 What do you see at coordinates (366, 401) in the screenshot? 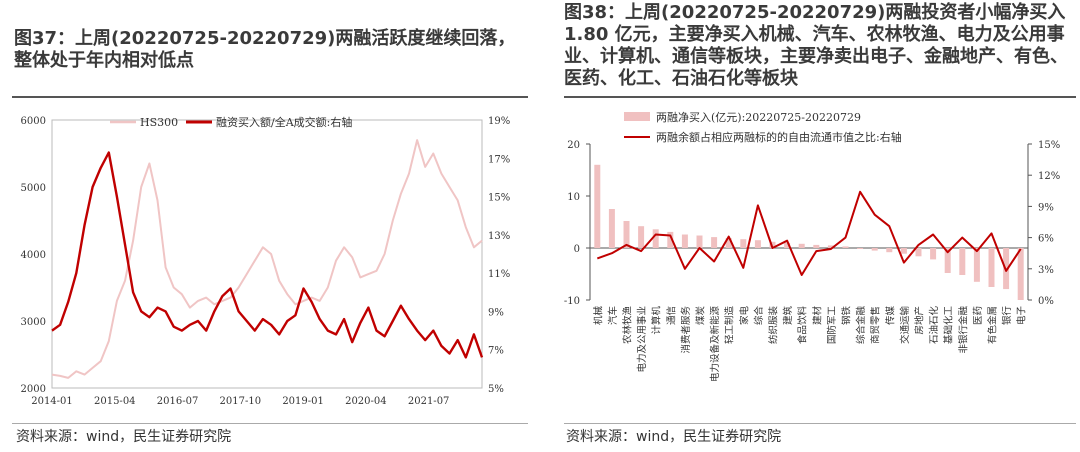
I see `x-tick-label: 2020-04` at bounding box center [366, 401].